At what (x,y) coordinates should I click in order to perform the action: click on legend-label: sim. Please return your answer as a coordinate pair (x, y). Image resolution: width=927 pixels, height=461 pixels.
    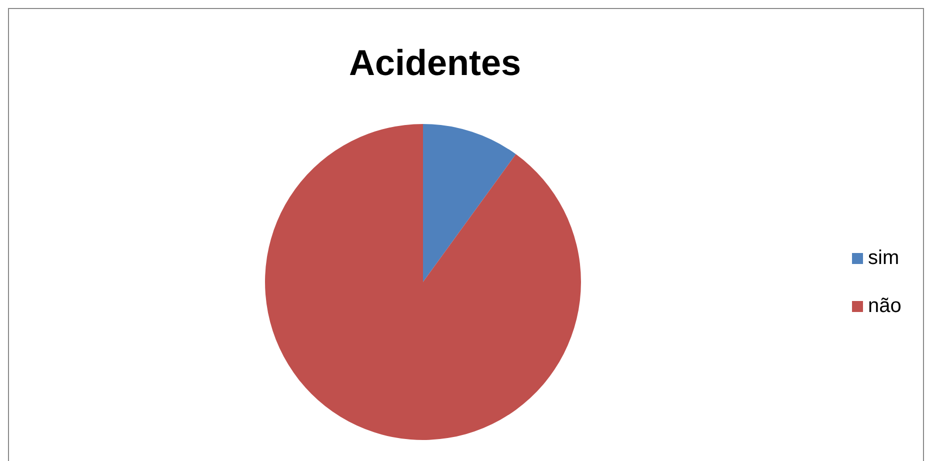
    Looking at the image, I should click on (884, 258).